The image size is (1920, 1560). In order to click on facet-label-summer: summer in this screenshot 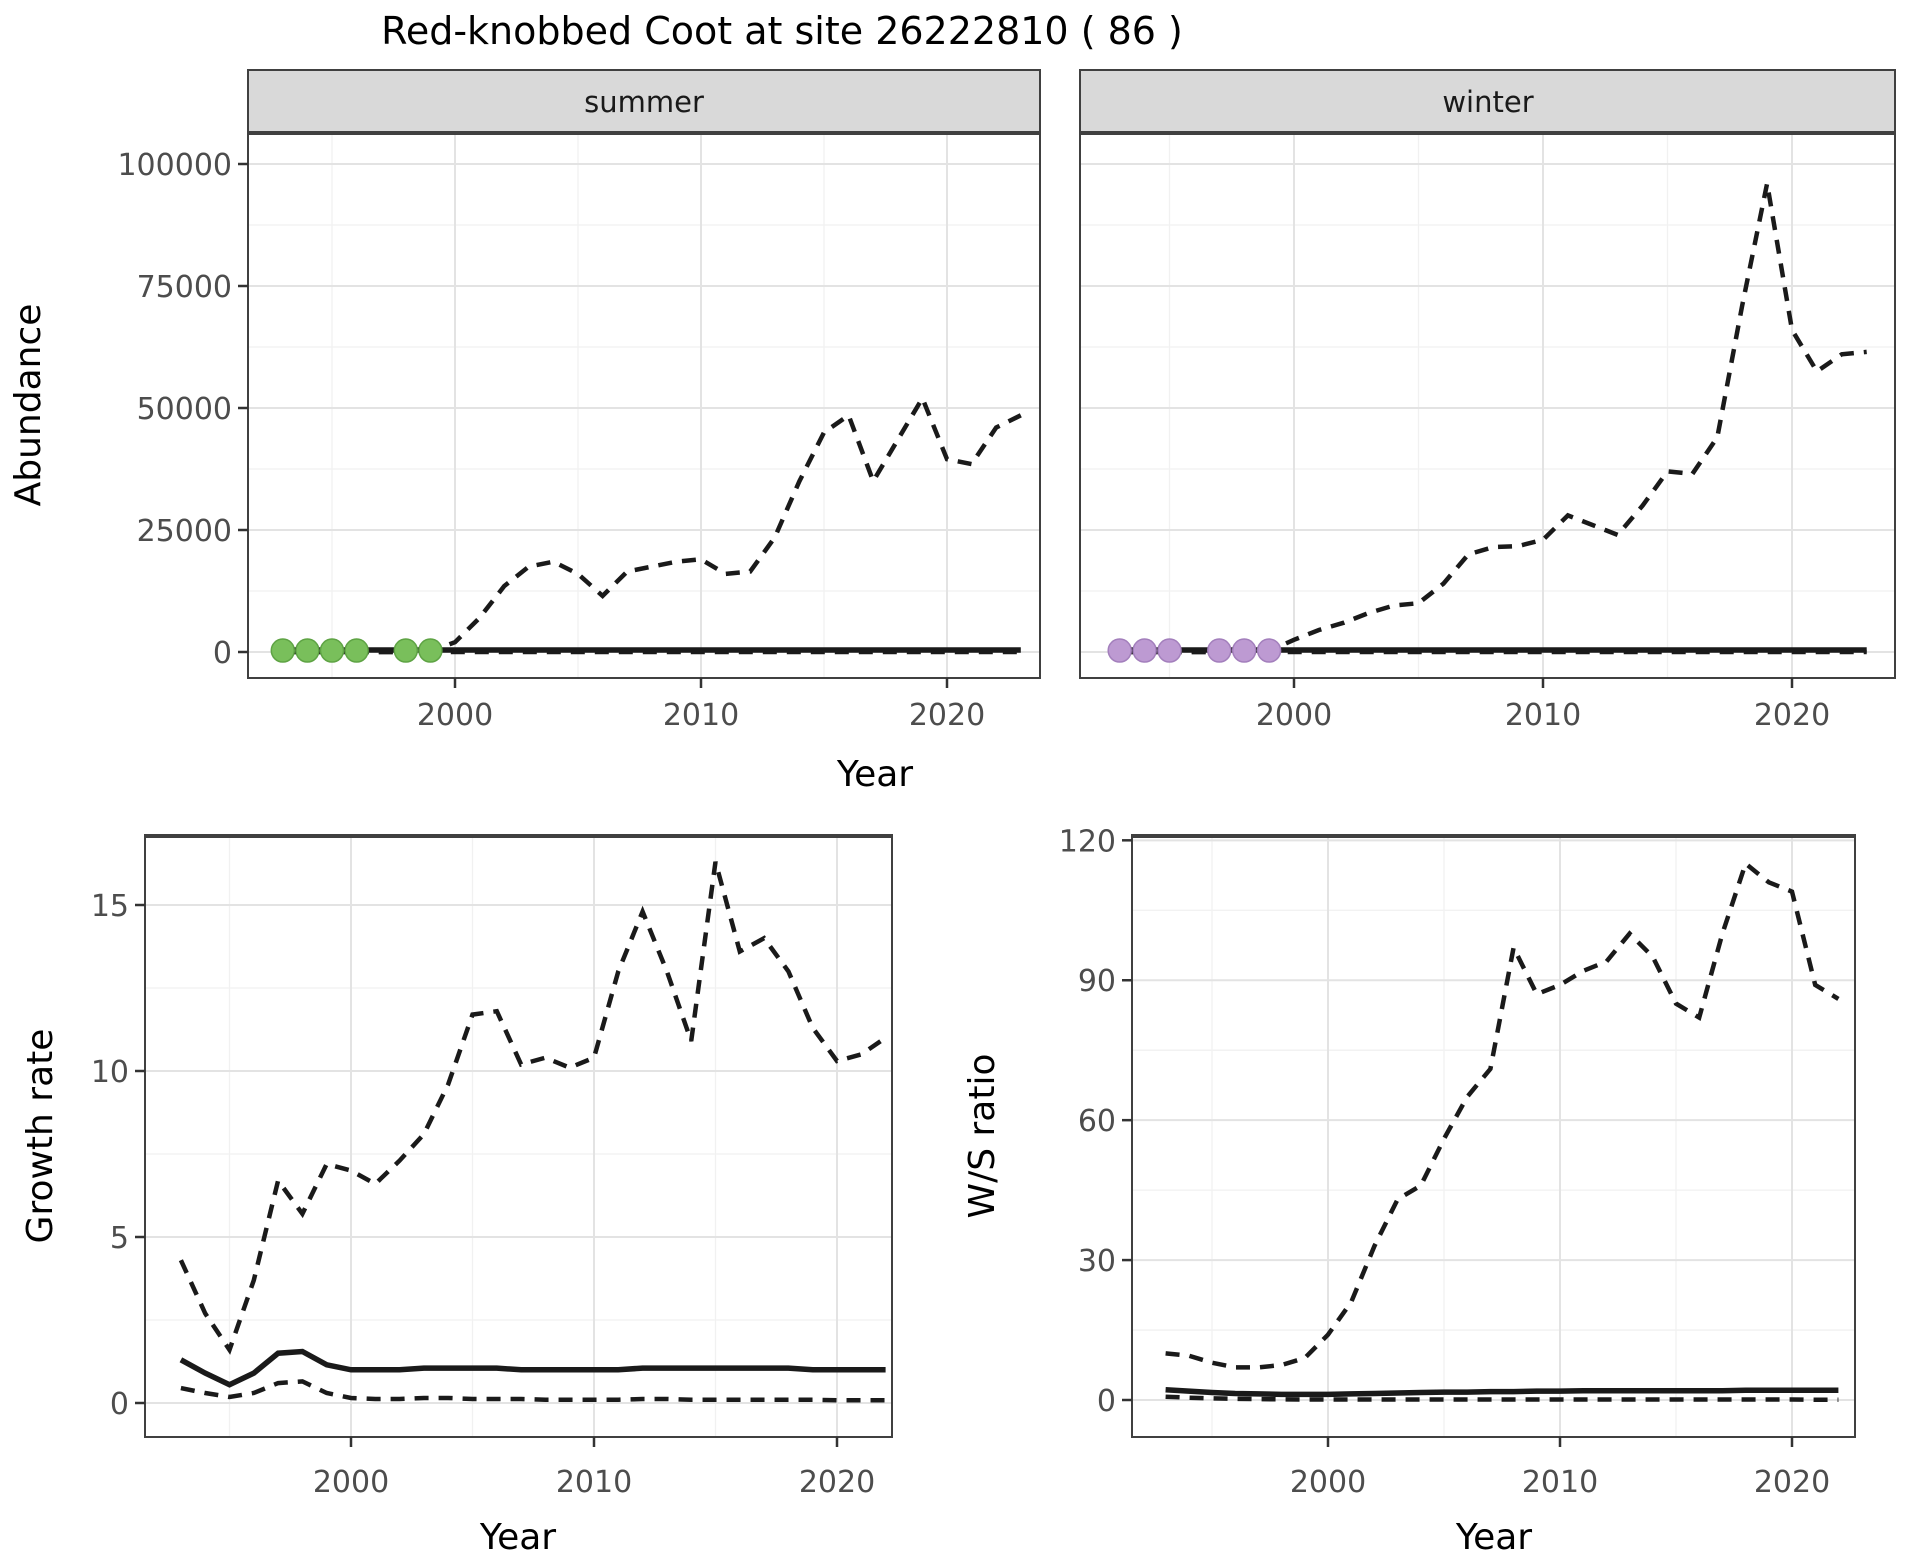, I will do `click(644, 102)`.